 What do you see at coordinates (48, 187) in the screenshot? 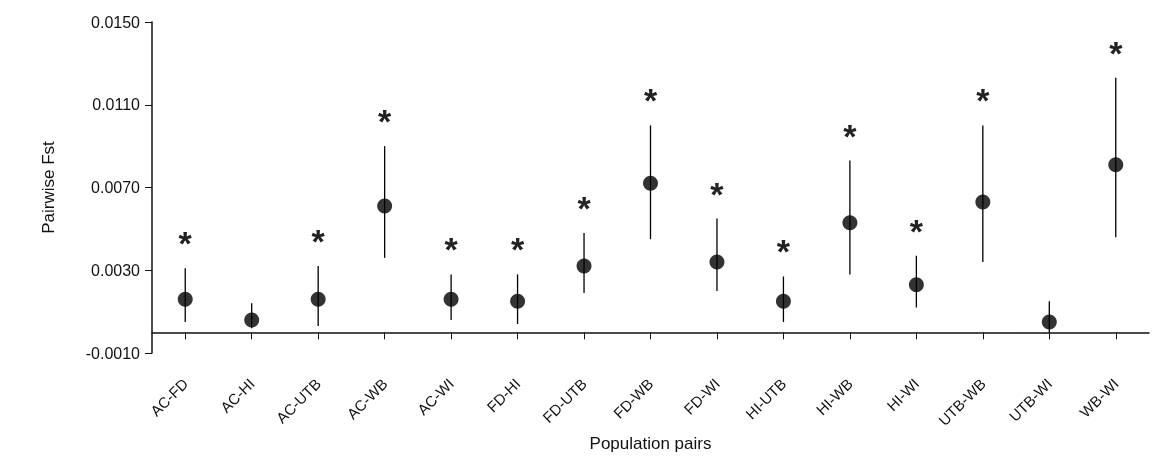
I see `y-axis-title: Pairwise Fst` at bounding box center [48, 187].